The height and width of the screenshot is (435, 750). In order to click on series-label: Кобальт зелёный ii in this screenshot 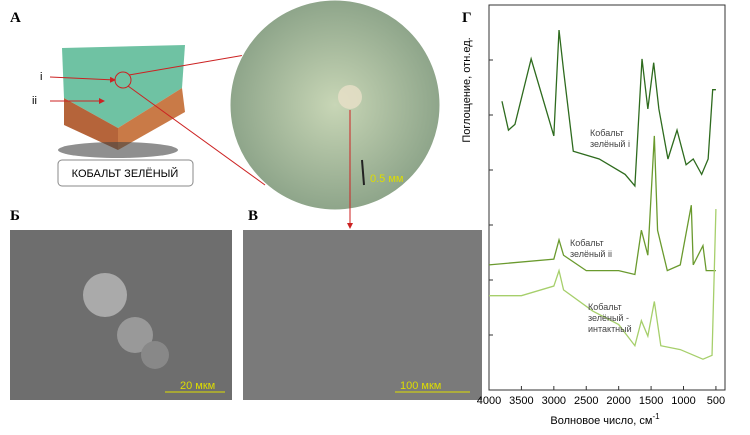, I will do `click(591, 248)`.